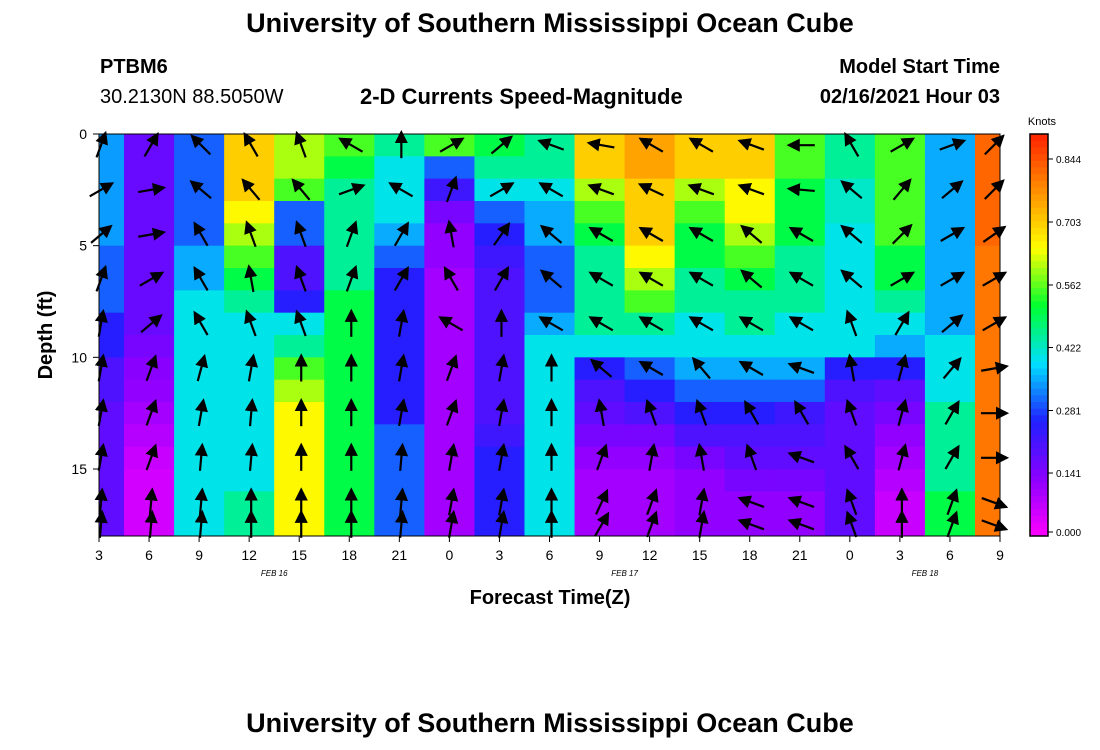  Describe the element at coordinates (46, 335) in the screenshot. I see `y-axis-title: Depth (ft)` at that location.